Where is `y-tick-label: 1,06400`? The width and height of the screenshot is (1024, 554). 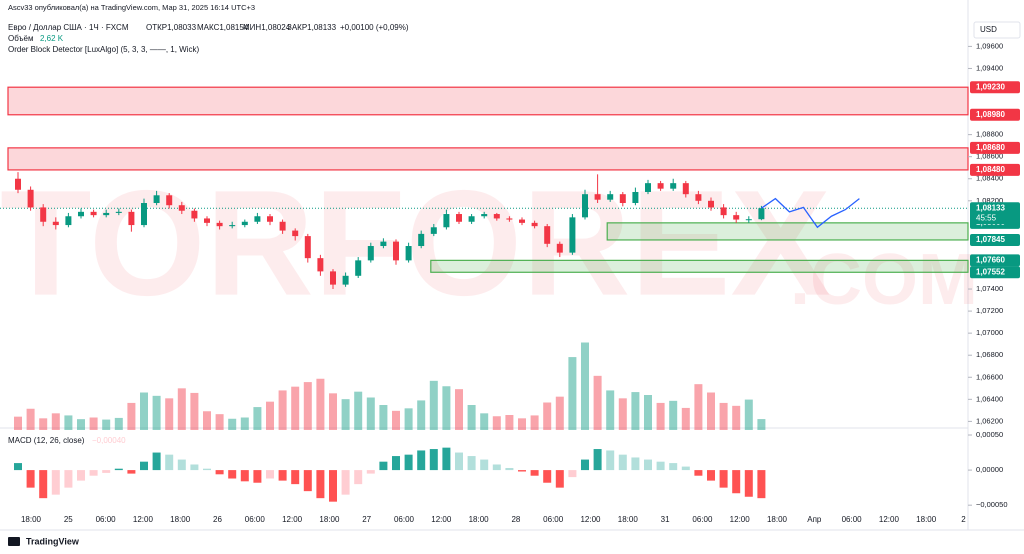 y-tick-label: 1,06400 is located at coordinates (989, 398).